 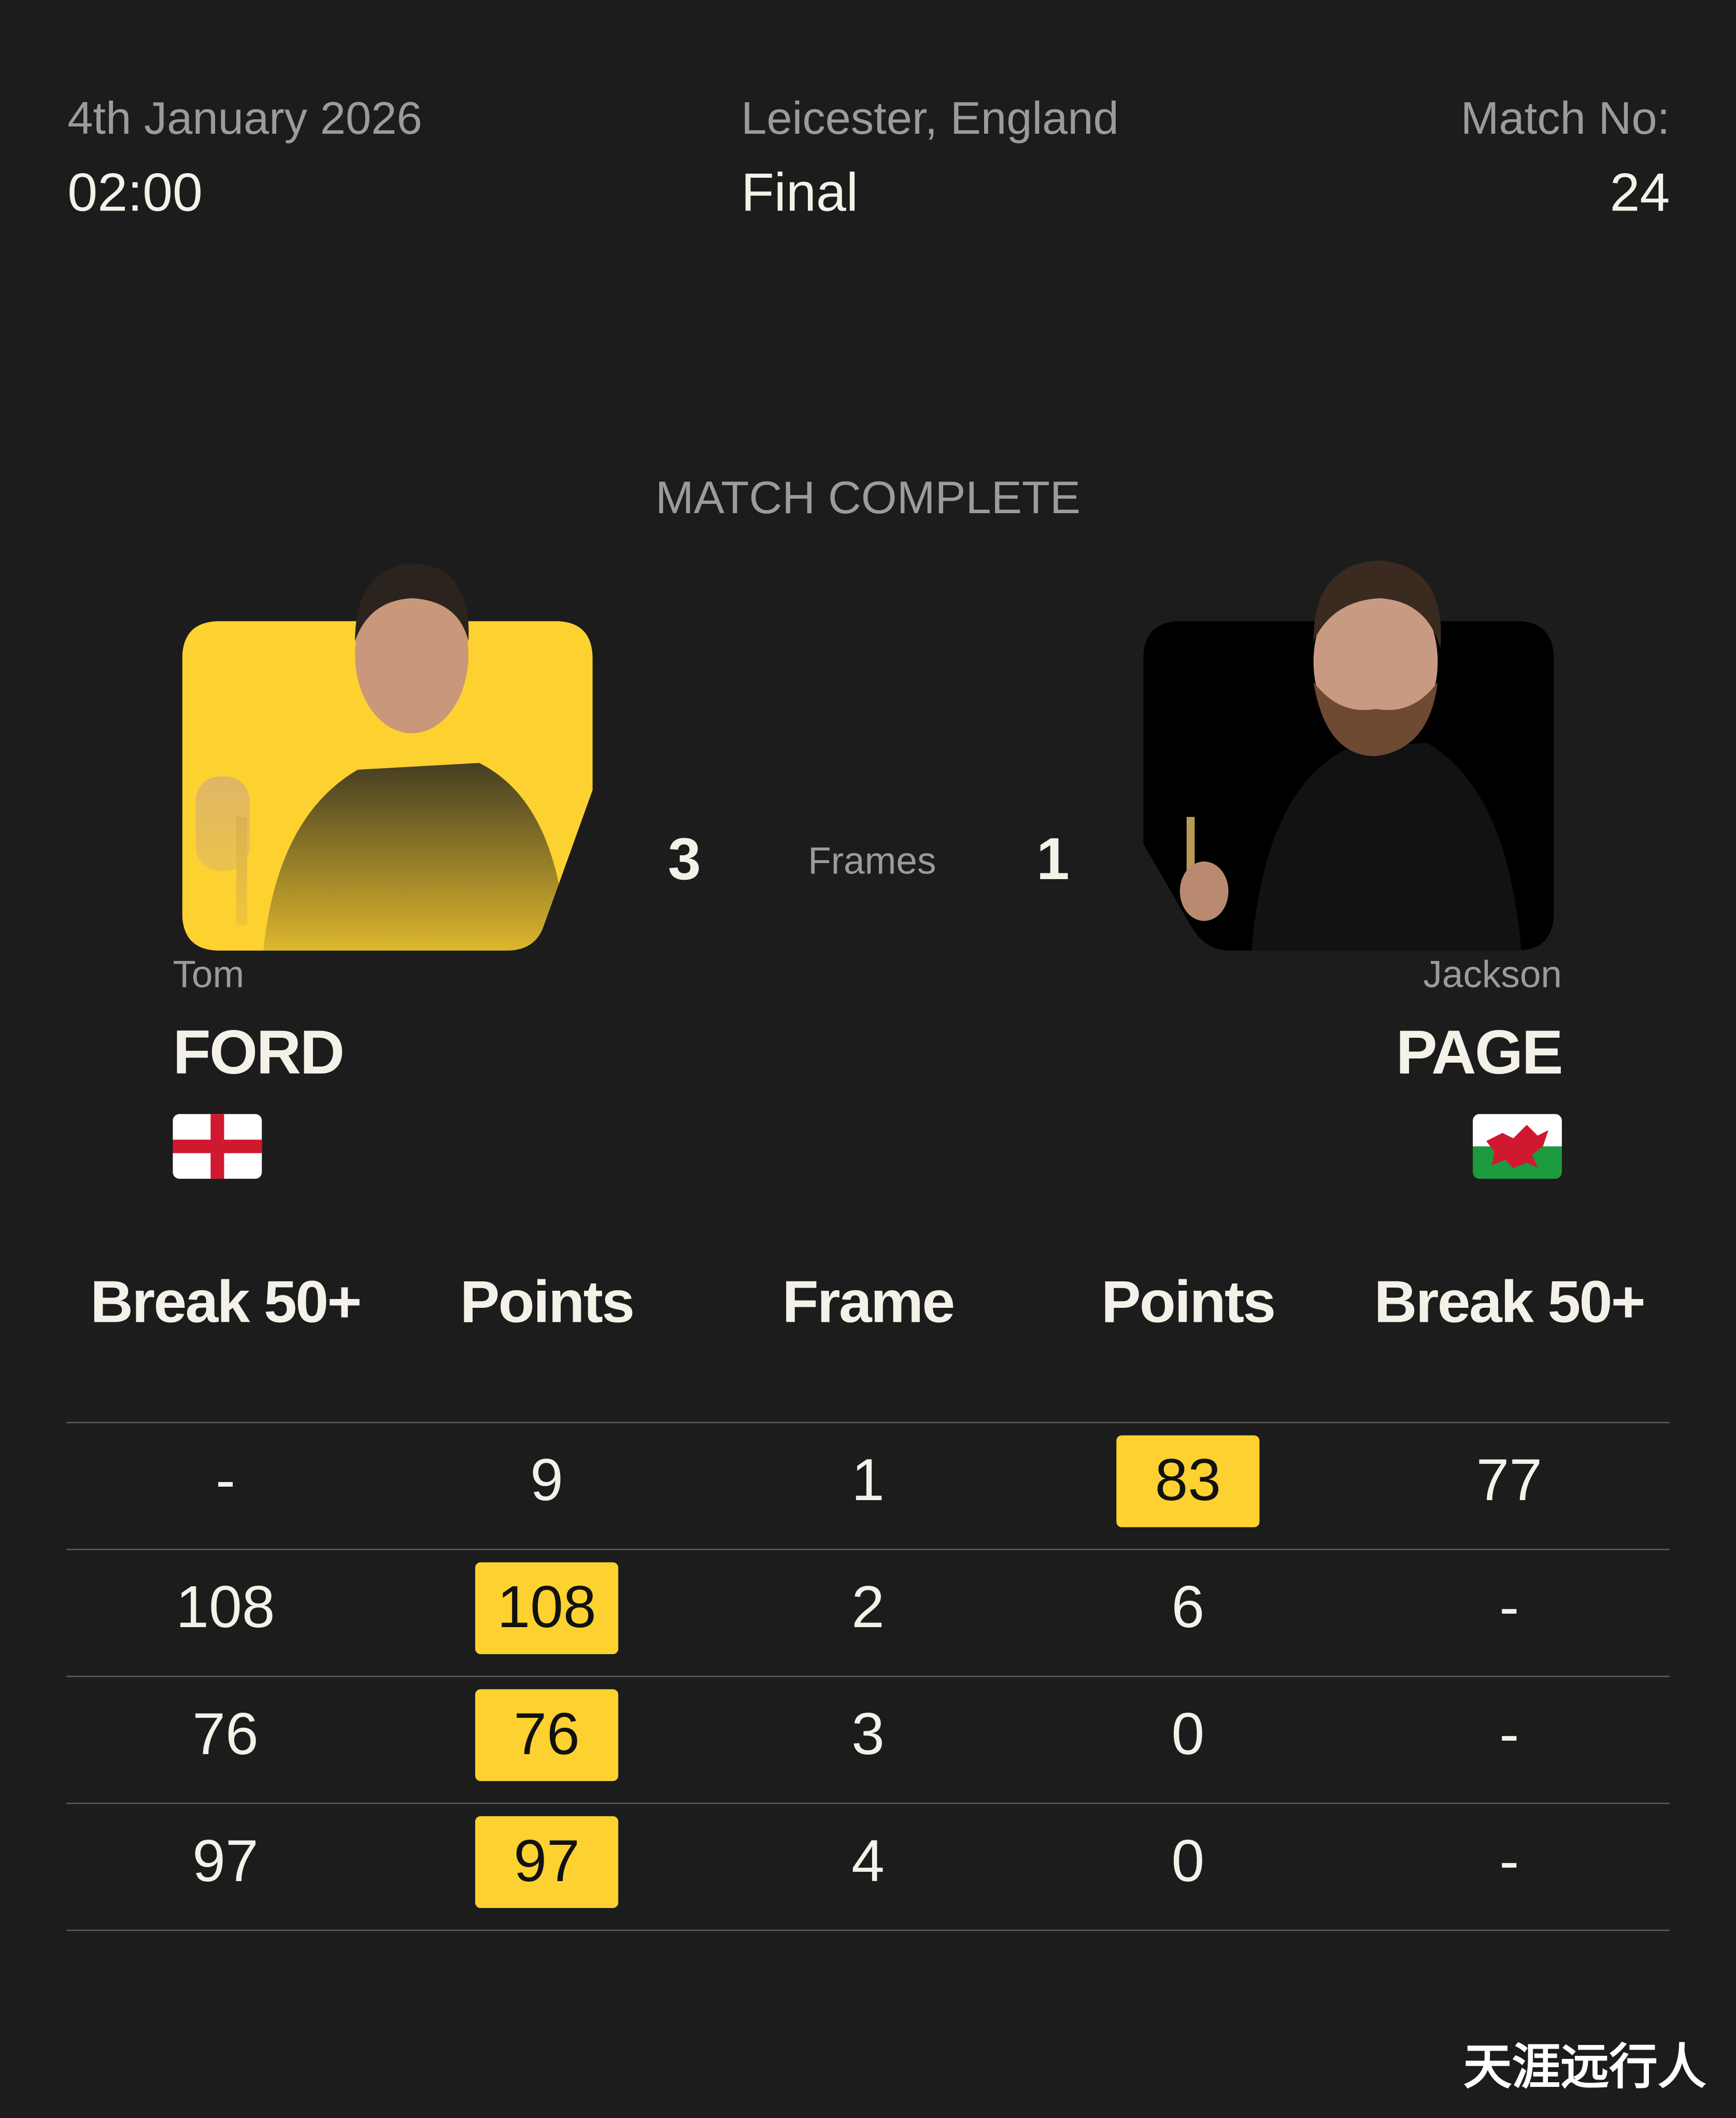 I want to click on table-cell-left-points-winner: 76, so click(x=547, y=1735).